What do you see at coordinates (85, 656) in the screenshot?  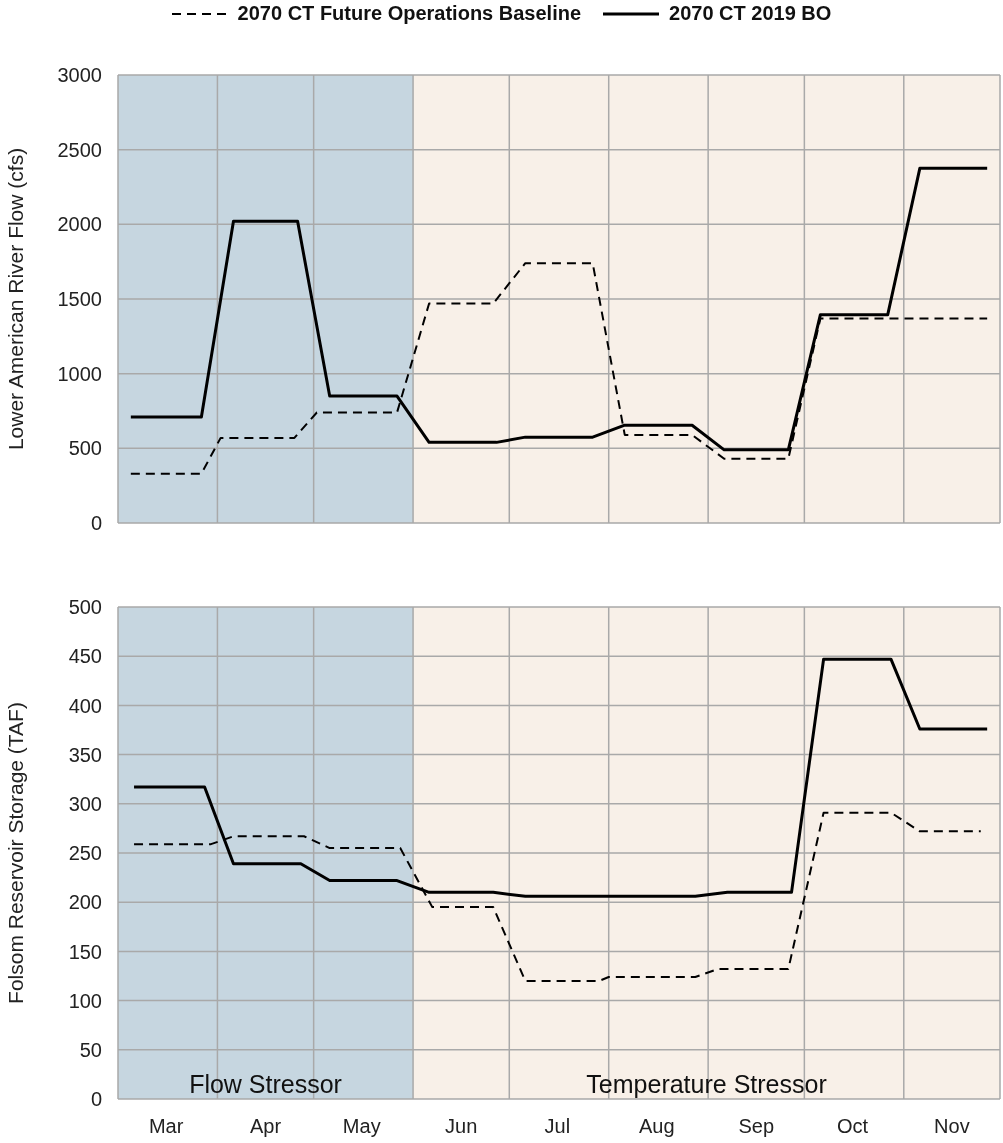 I see `y-tick-label: 450` at bounding box center [85, 656].